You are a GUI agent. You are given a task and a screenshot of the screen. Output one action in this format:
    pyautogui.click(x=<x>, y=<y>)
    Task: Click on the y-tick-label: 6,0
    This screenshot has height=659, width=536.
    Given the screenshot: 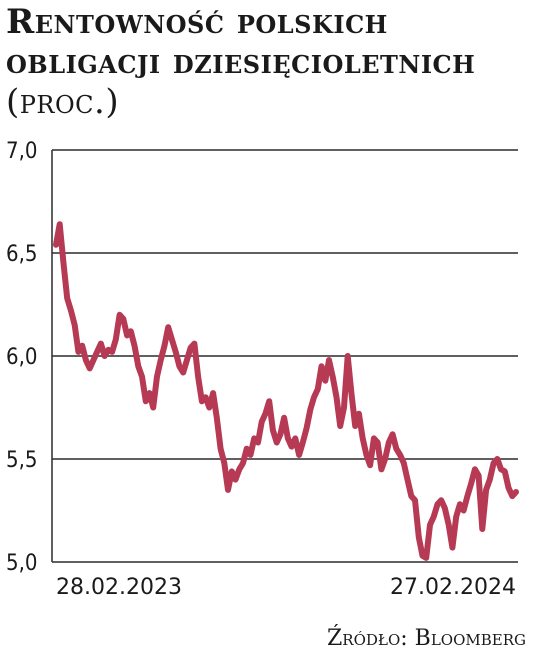 What is the action you would take?
    pyautogui.click(x=21, y=357)
    